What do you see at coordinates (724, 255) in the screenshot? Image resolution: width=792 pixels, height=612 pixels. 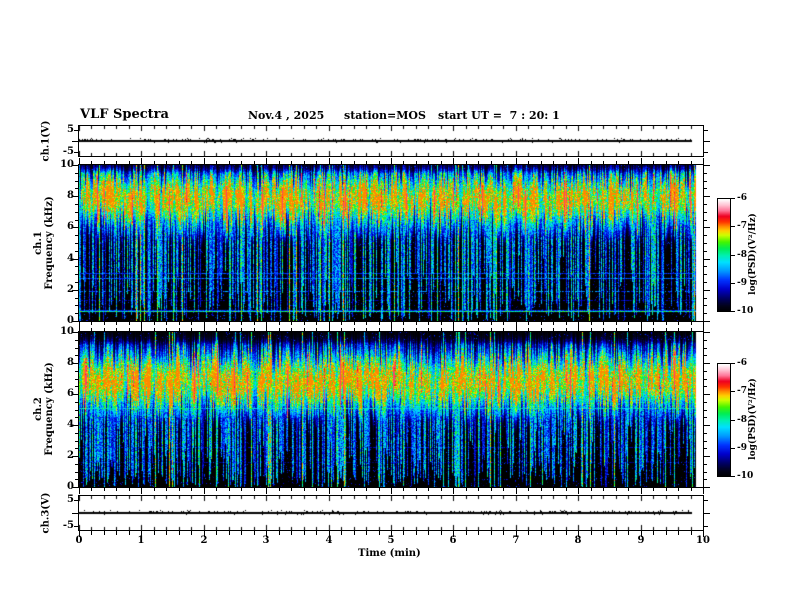 I see `ch1-colorbar` at bounding box center [724, 255].